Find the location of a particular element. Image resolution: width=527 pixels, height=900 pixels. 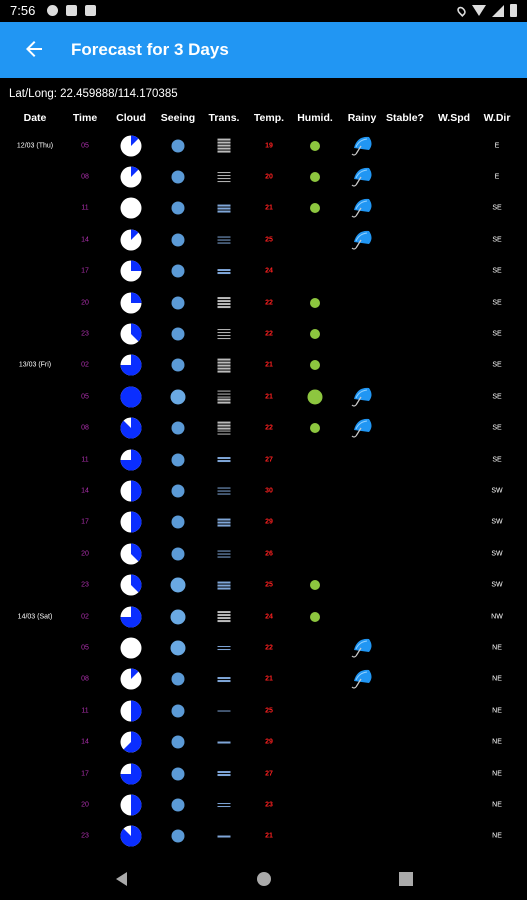

app-bar: Forecast for 3 Days is located at coordinates (263, 50).